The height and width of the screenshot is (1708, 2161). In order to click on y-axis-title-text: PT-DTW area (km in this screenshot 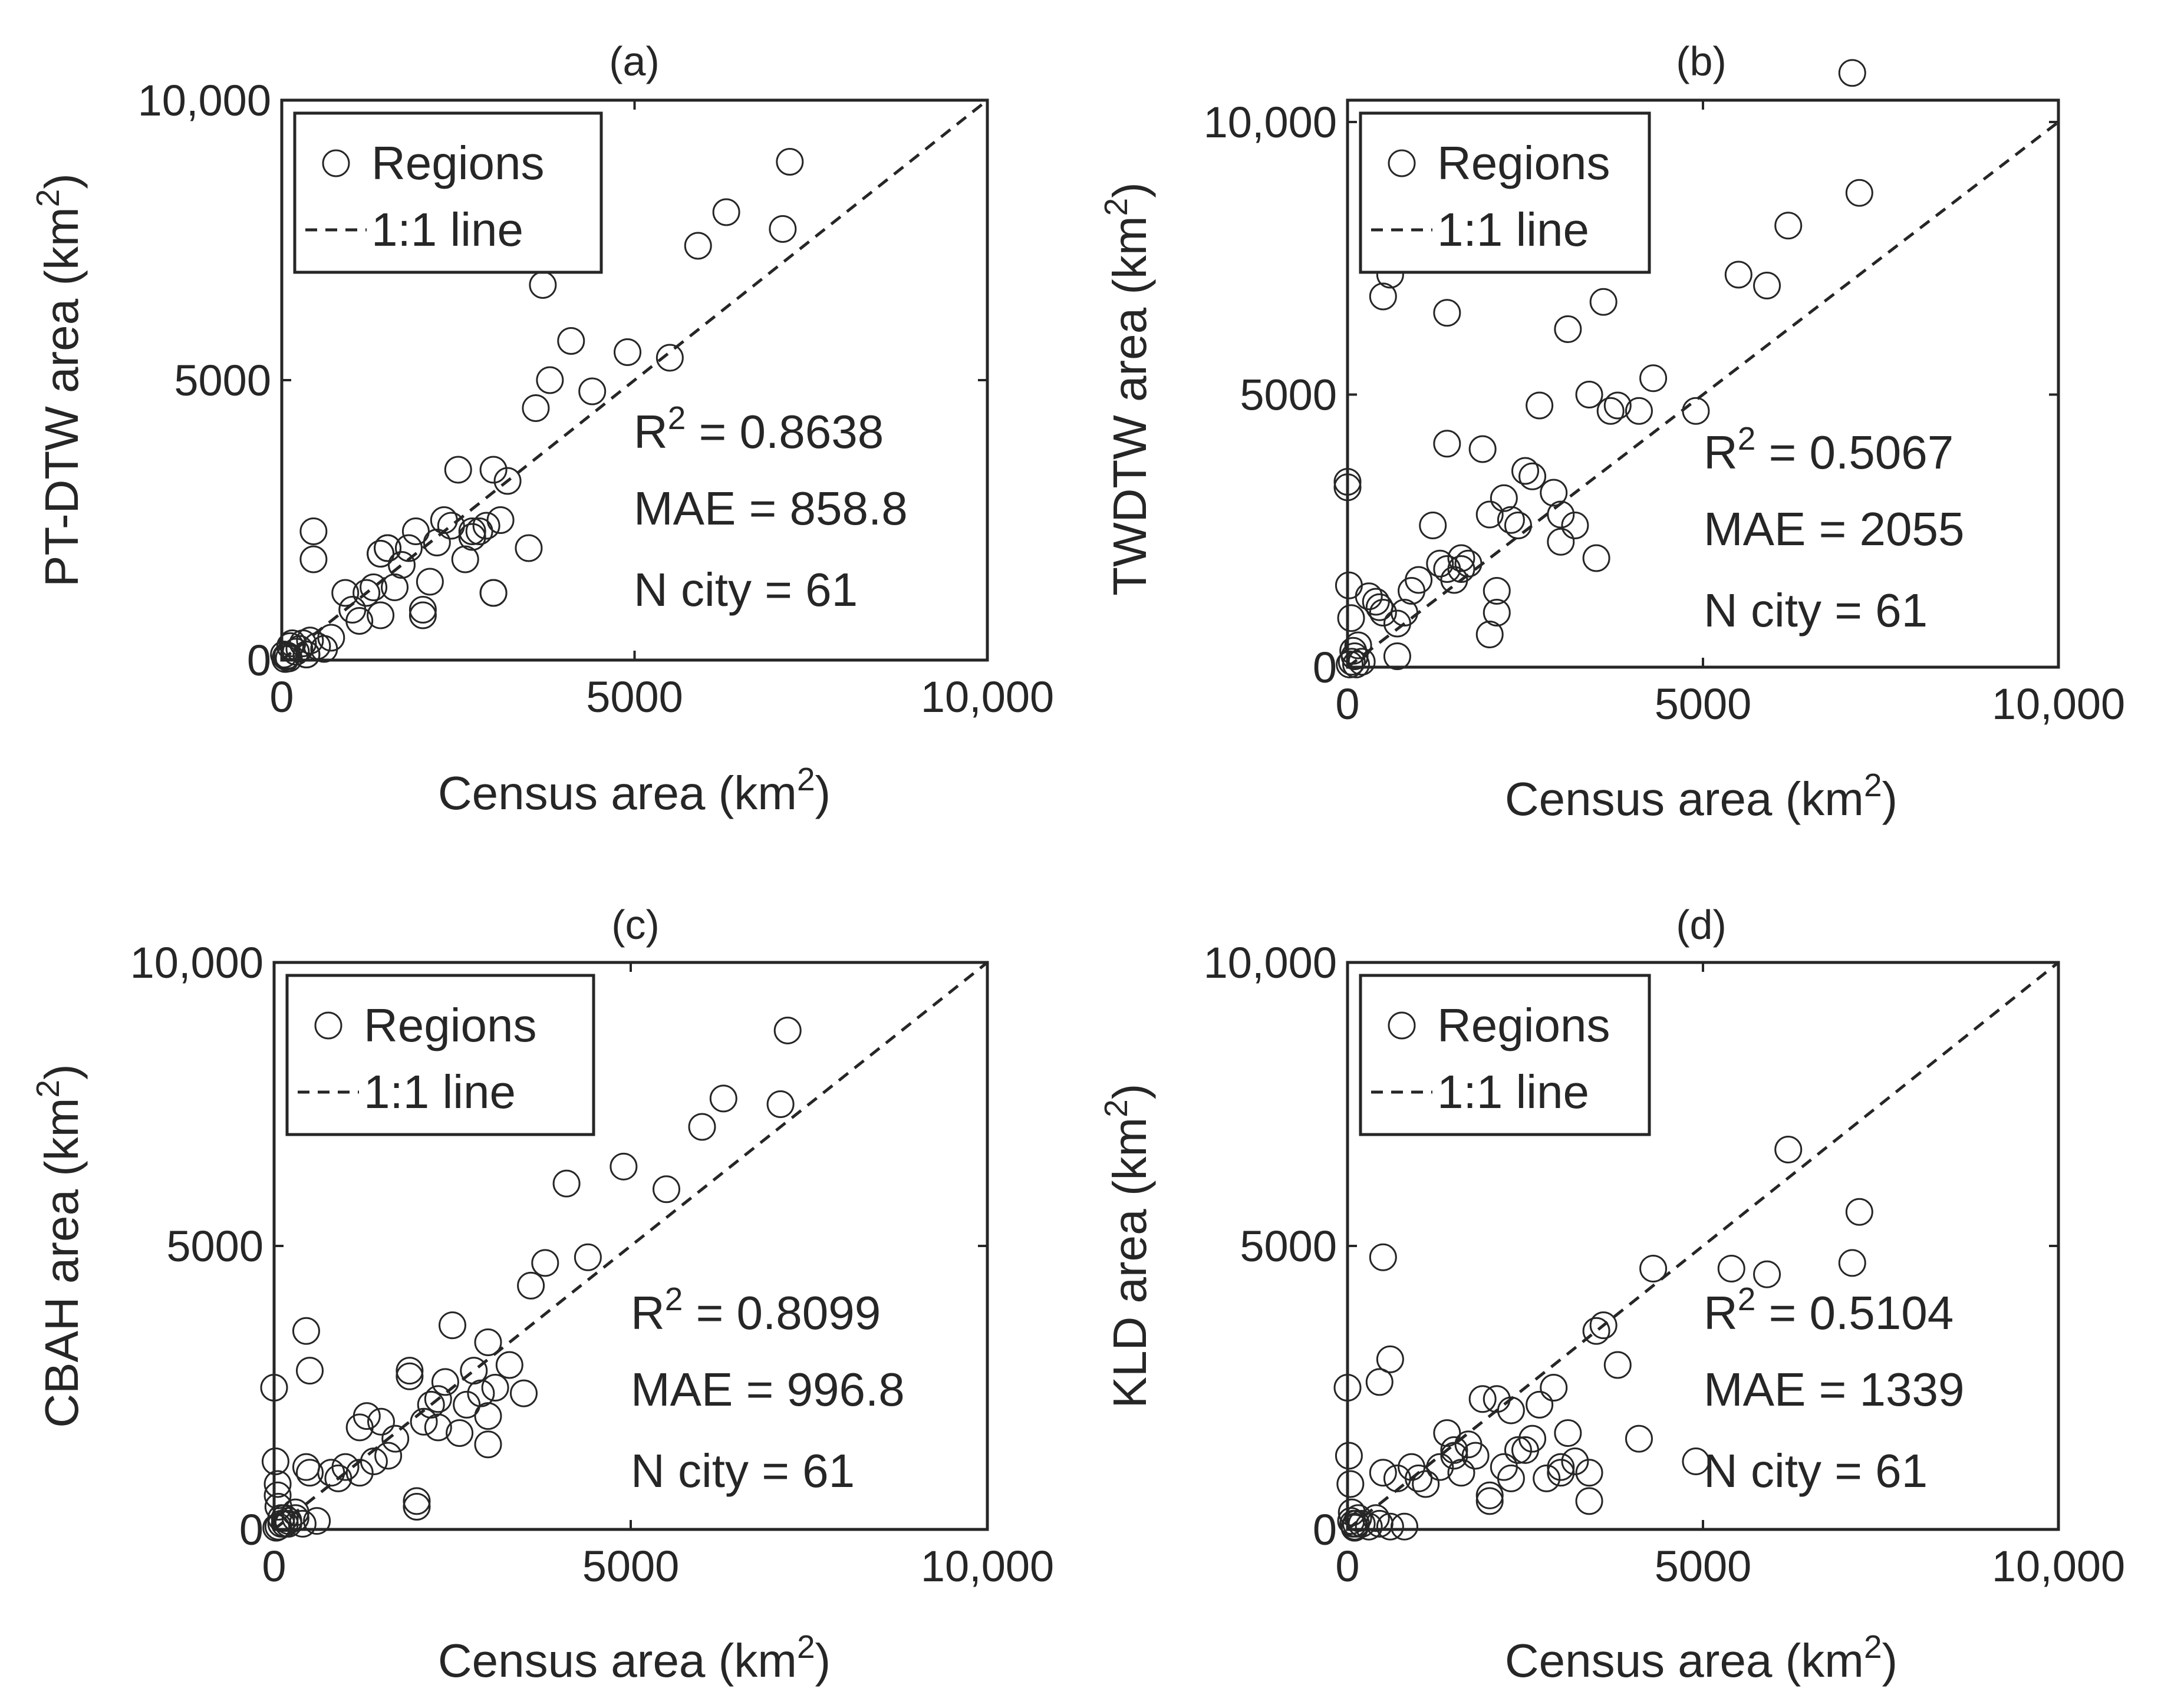, I will do `click(61, 396)`.